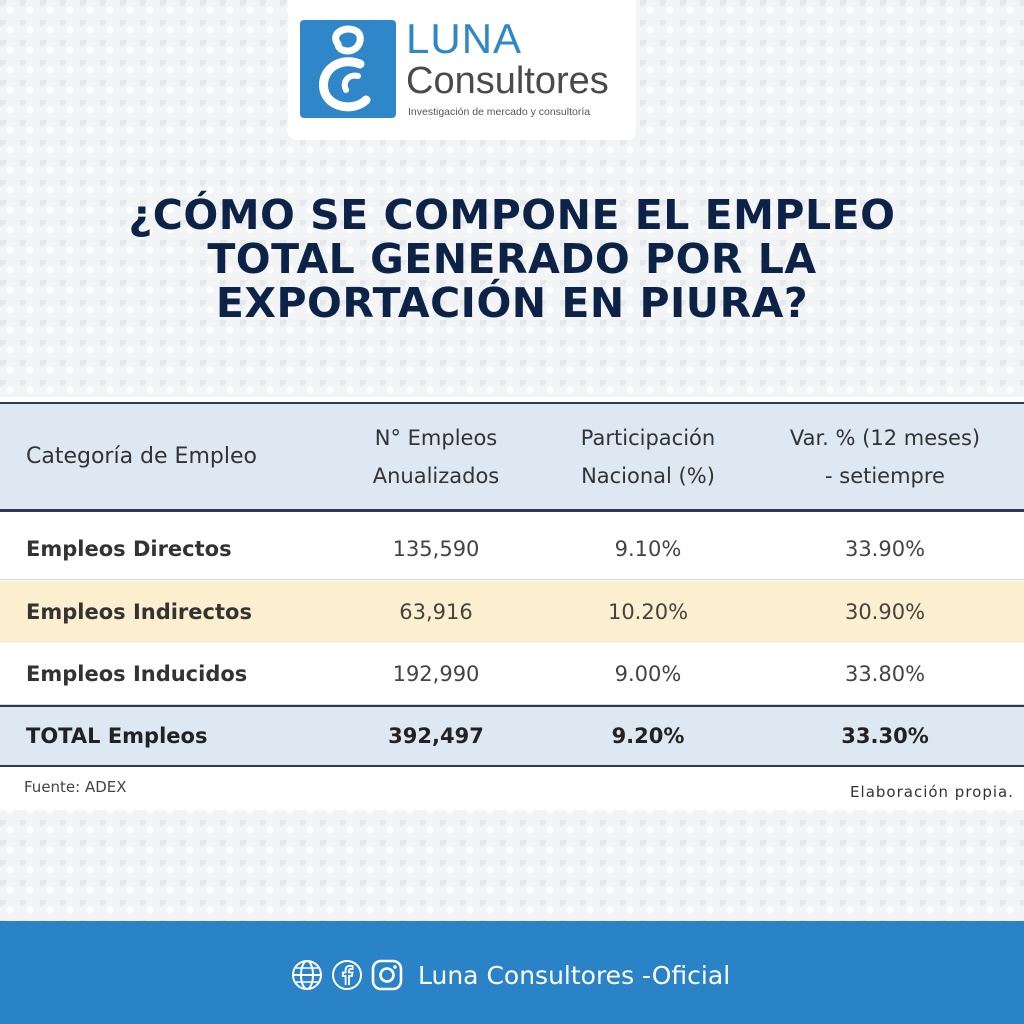 This screenshot has width=1024, height=1024. I want to click on row-category: Empleos Inducidos, so click(137, 674).